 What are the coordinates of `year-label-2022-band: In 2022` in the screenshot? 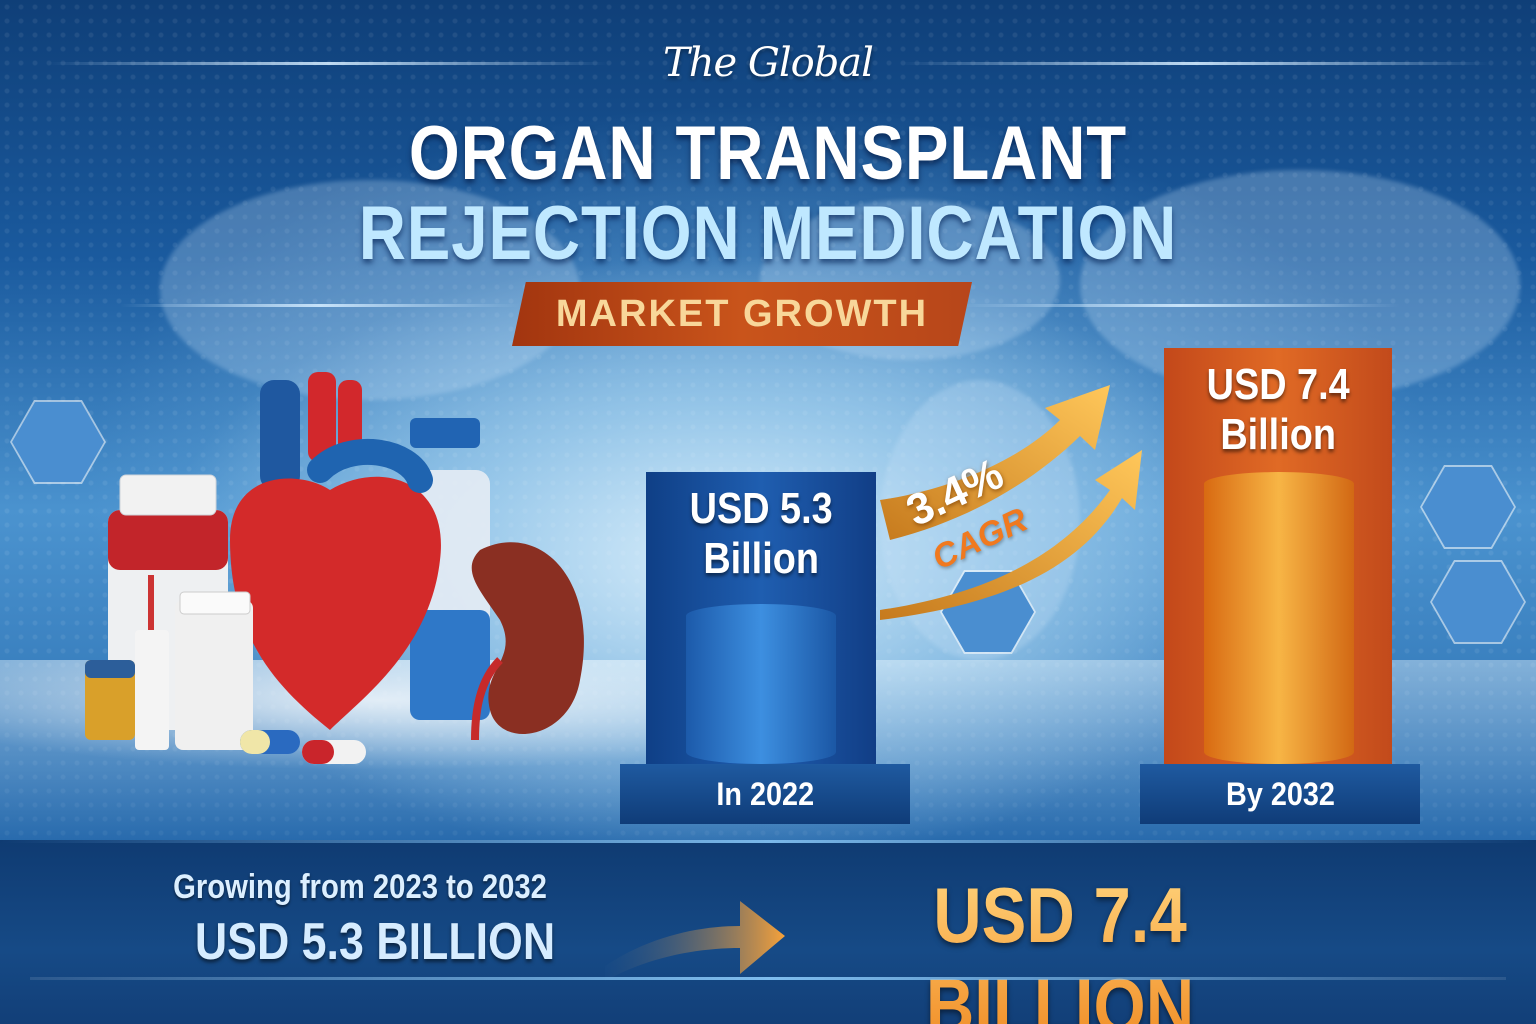 It's located at (765, 794).